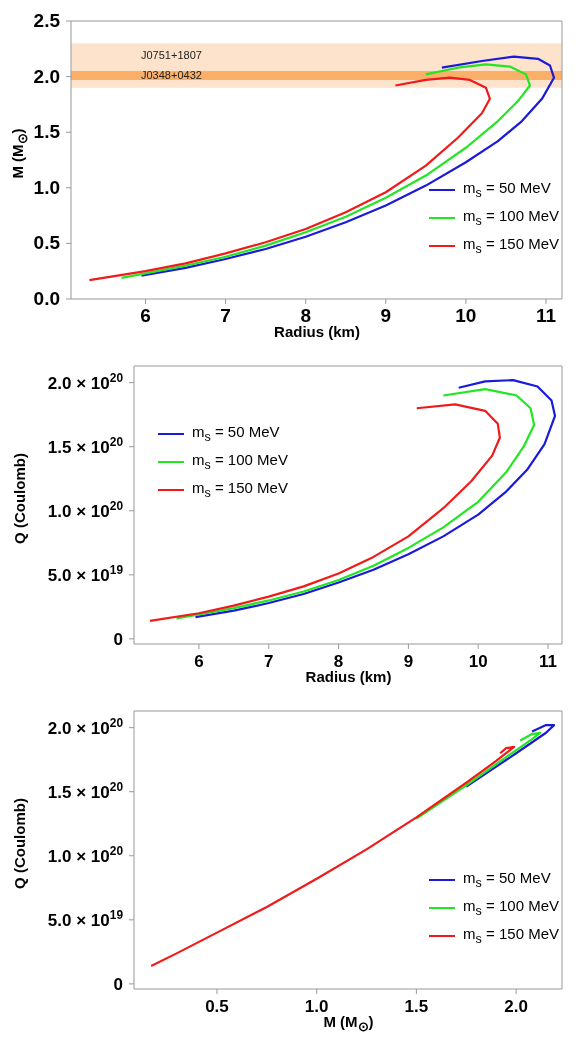 This screenshot has height=1057, width=585. I want to click on x-axis-title: M (M$_{⊙}$), so click(348, 1023).